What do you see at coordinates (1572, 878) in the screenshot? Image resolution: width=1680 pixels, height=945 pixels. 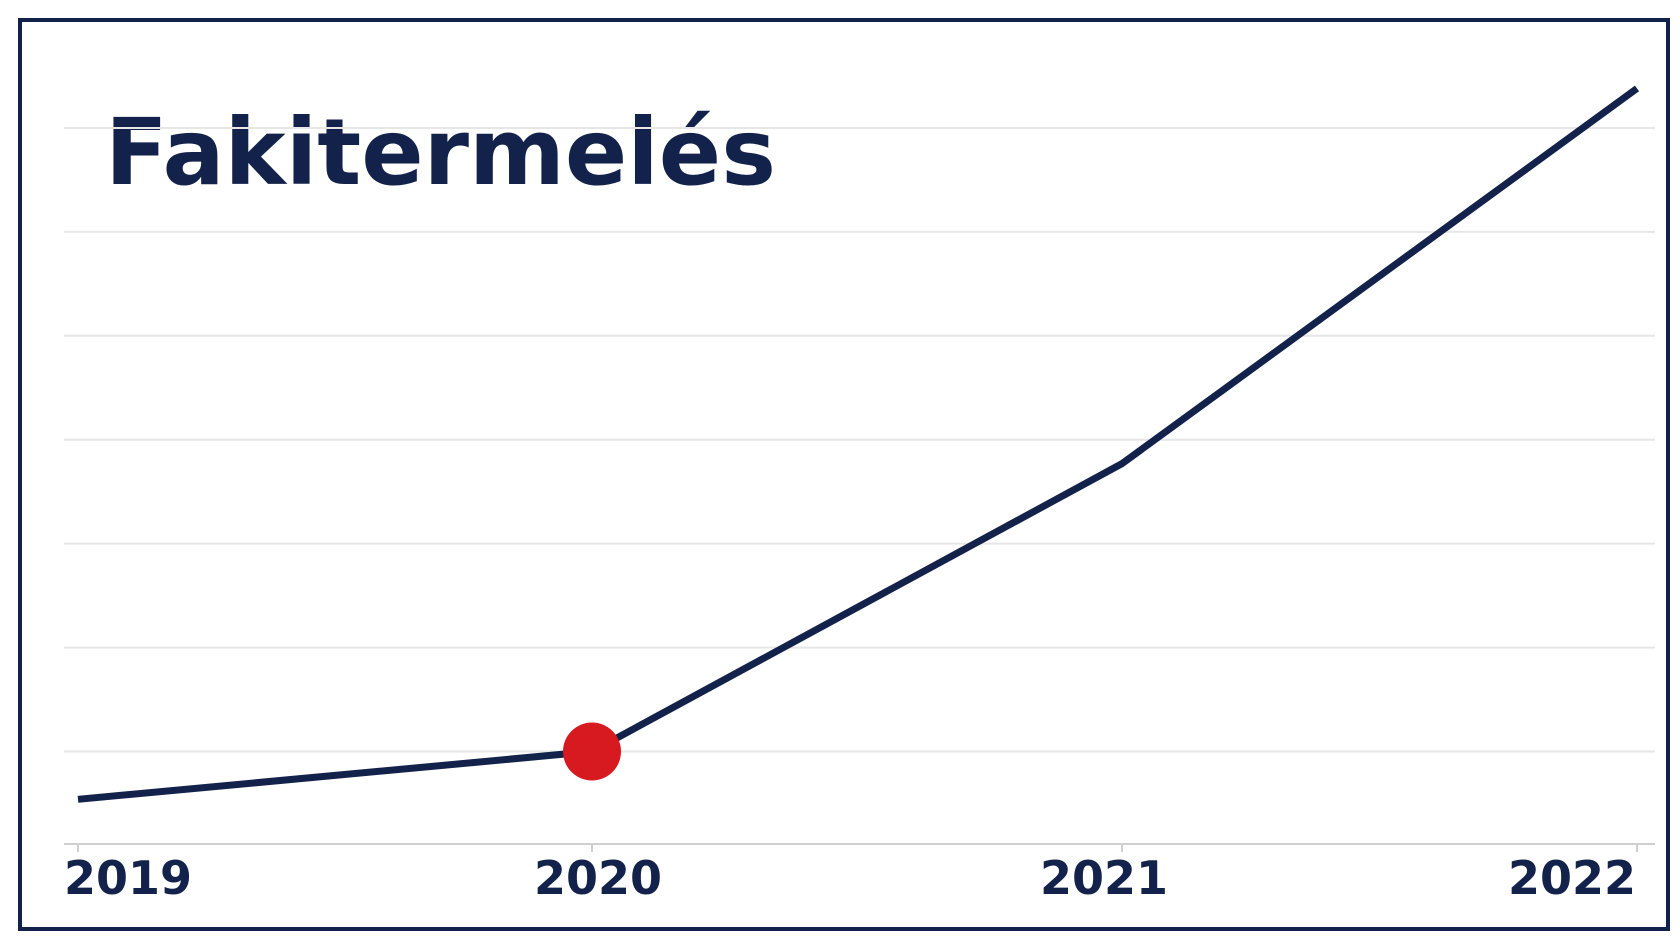 I see `x-tick-label: 2022` at bounding box center [1572, 878].